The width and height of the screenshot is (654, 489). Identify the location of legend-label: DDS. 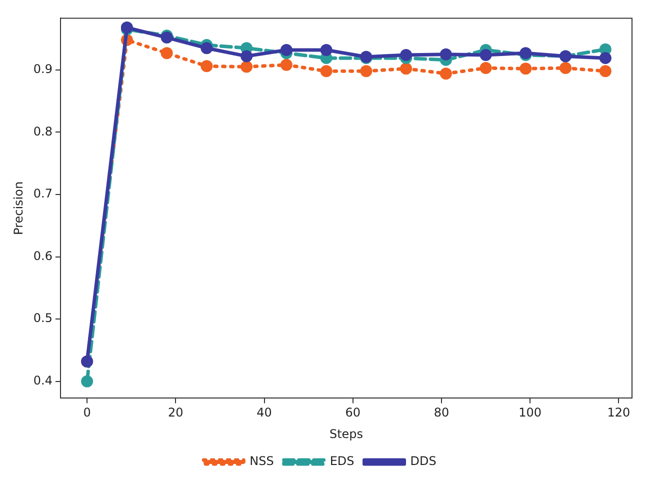
(423, 461).